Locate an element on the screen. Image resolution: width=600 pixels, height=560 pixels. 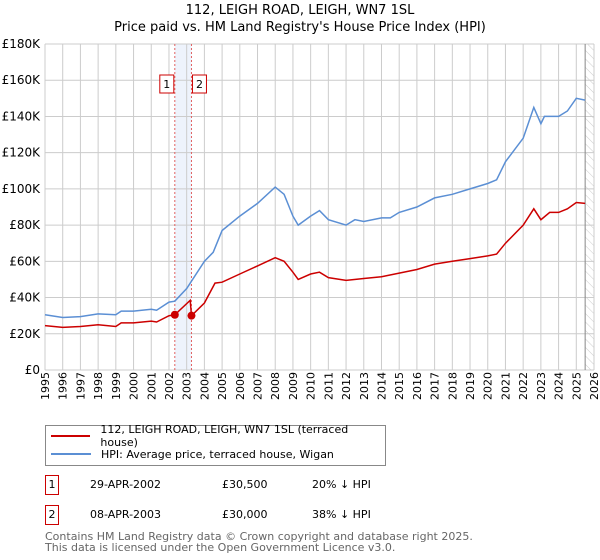
sale-marker-label: 1 is located at coordinates (166, 84).